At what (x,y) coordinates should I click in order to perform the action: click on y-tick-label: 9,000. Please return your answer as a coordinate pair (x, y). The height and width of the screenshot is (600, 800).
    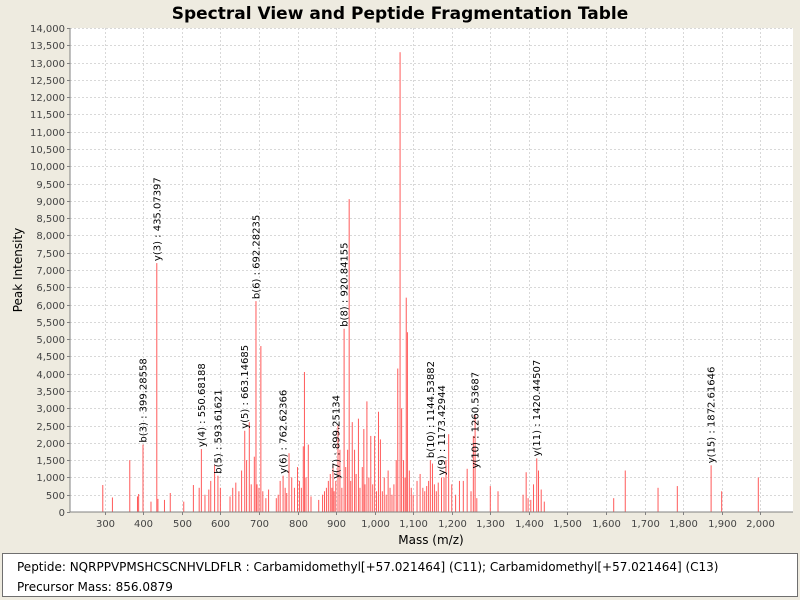
    Looking at the image, I should click on (50, 202).